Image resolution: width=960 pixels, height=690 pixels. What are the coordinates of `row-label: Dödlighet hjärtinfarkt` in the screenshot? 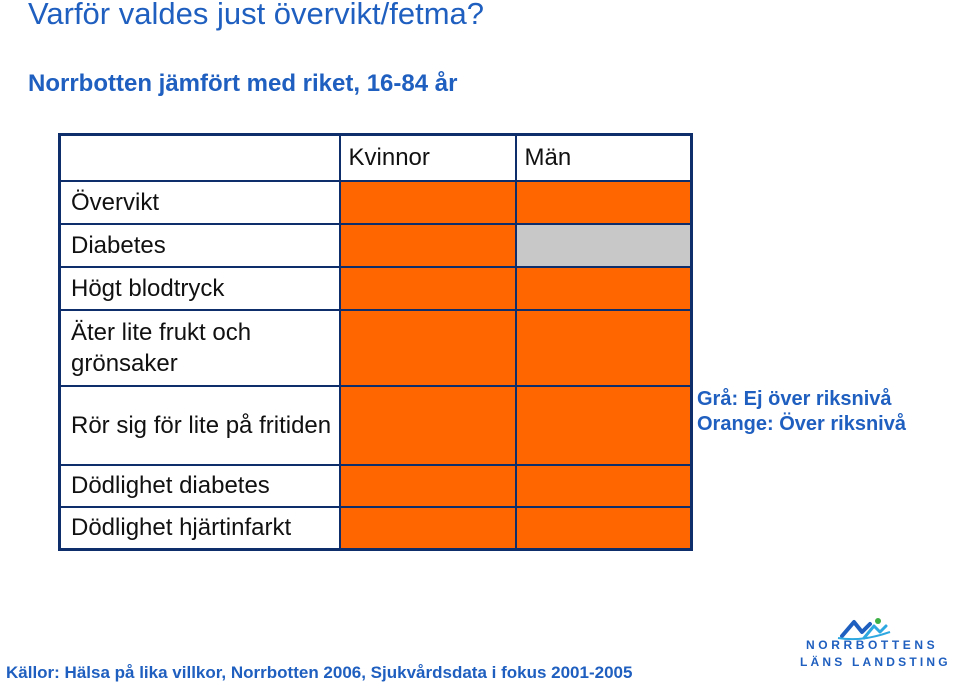 It's located at (199, 528).